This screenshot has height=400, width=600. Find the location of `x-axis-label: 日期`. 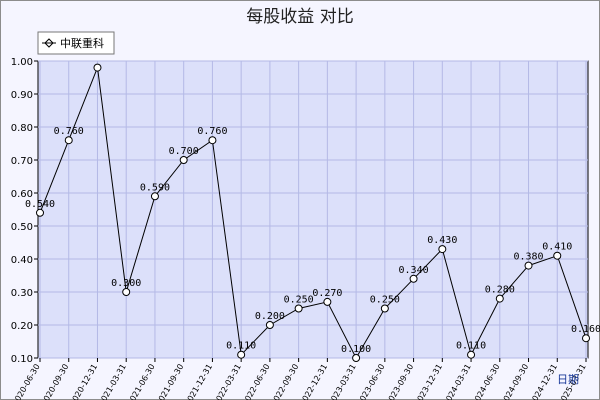

x-axis-label: 日期 is located at coordinates (568, 379).